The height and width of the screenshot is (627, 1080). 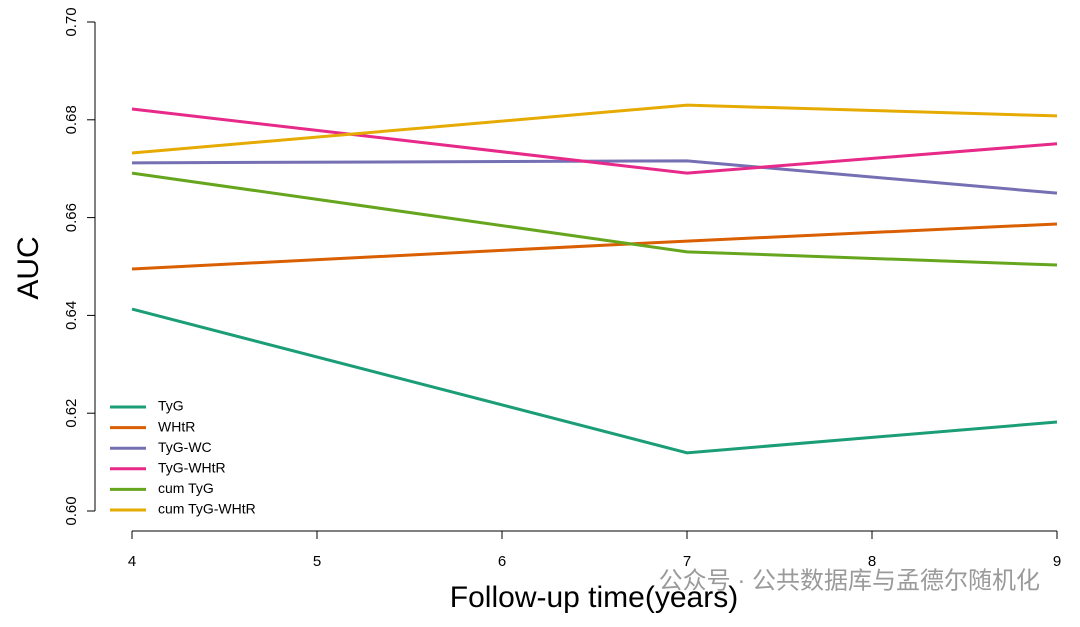 What do you see at coordinates (71, 119) in the screenshot?
I see `y-tick-label: 0.68` at bounding box center [71, 119].